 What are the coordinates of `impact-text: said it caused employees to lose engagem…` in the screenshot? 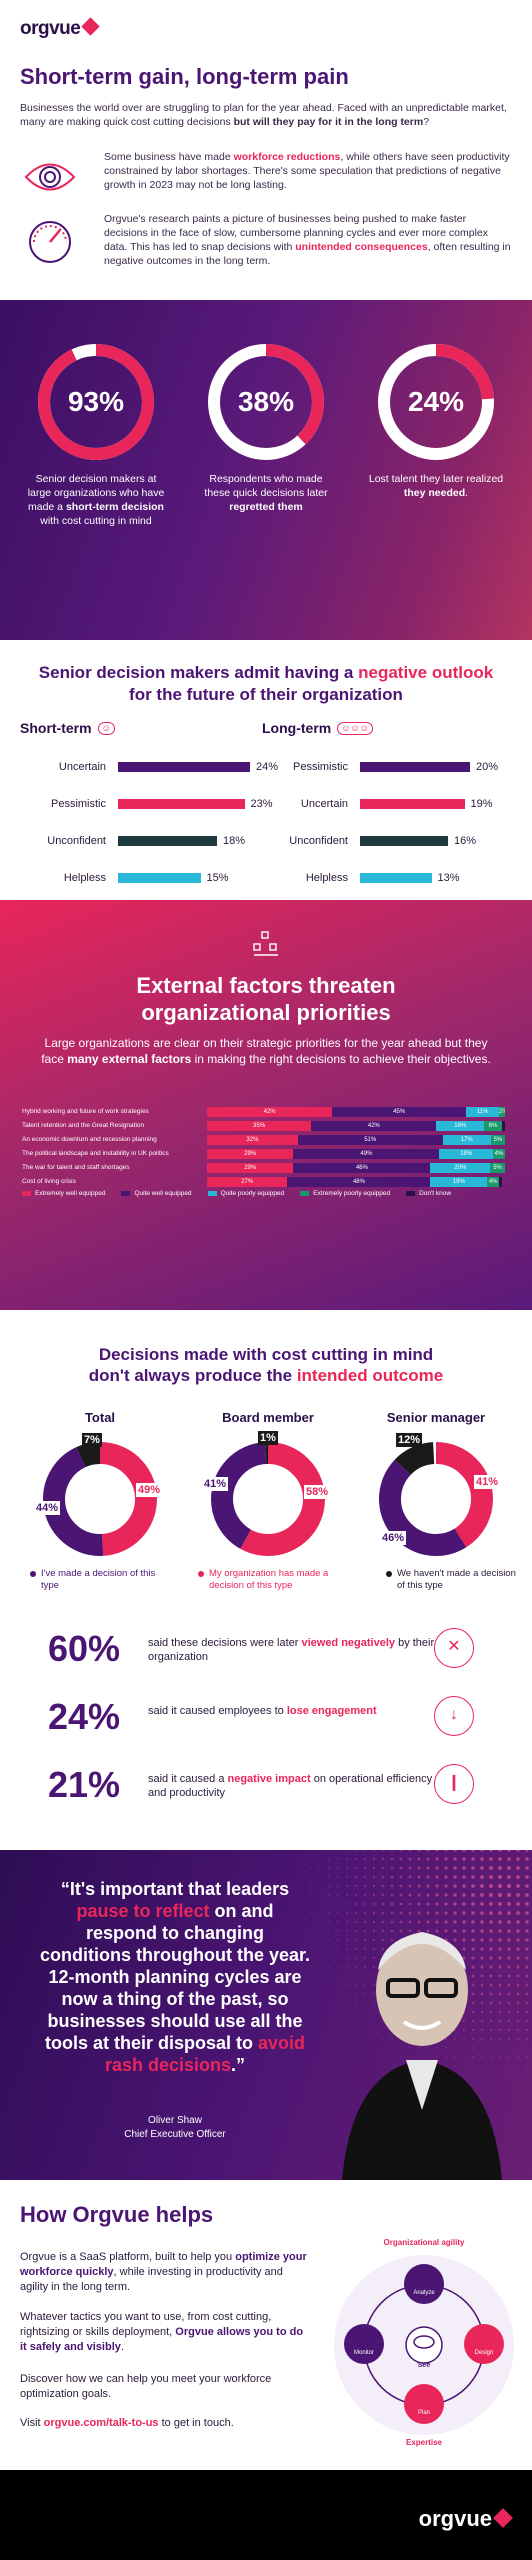 It's located at (262, 1711).